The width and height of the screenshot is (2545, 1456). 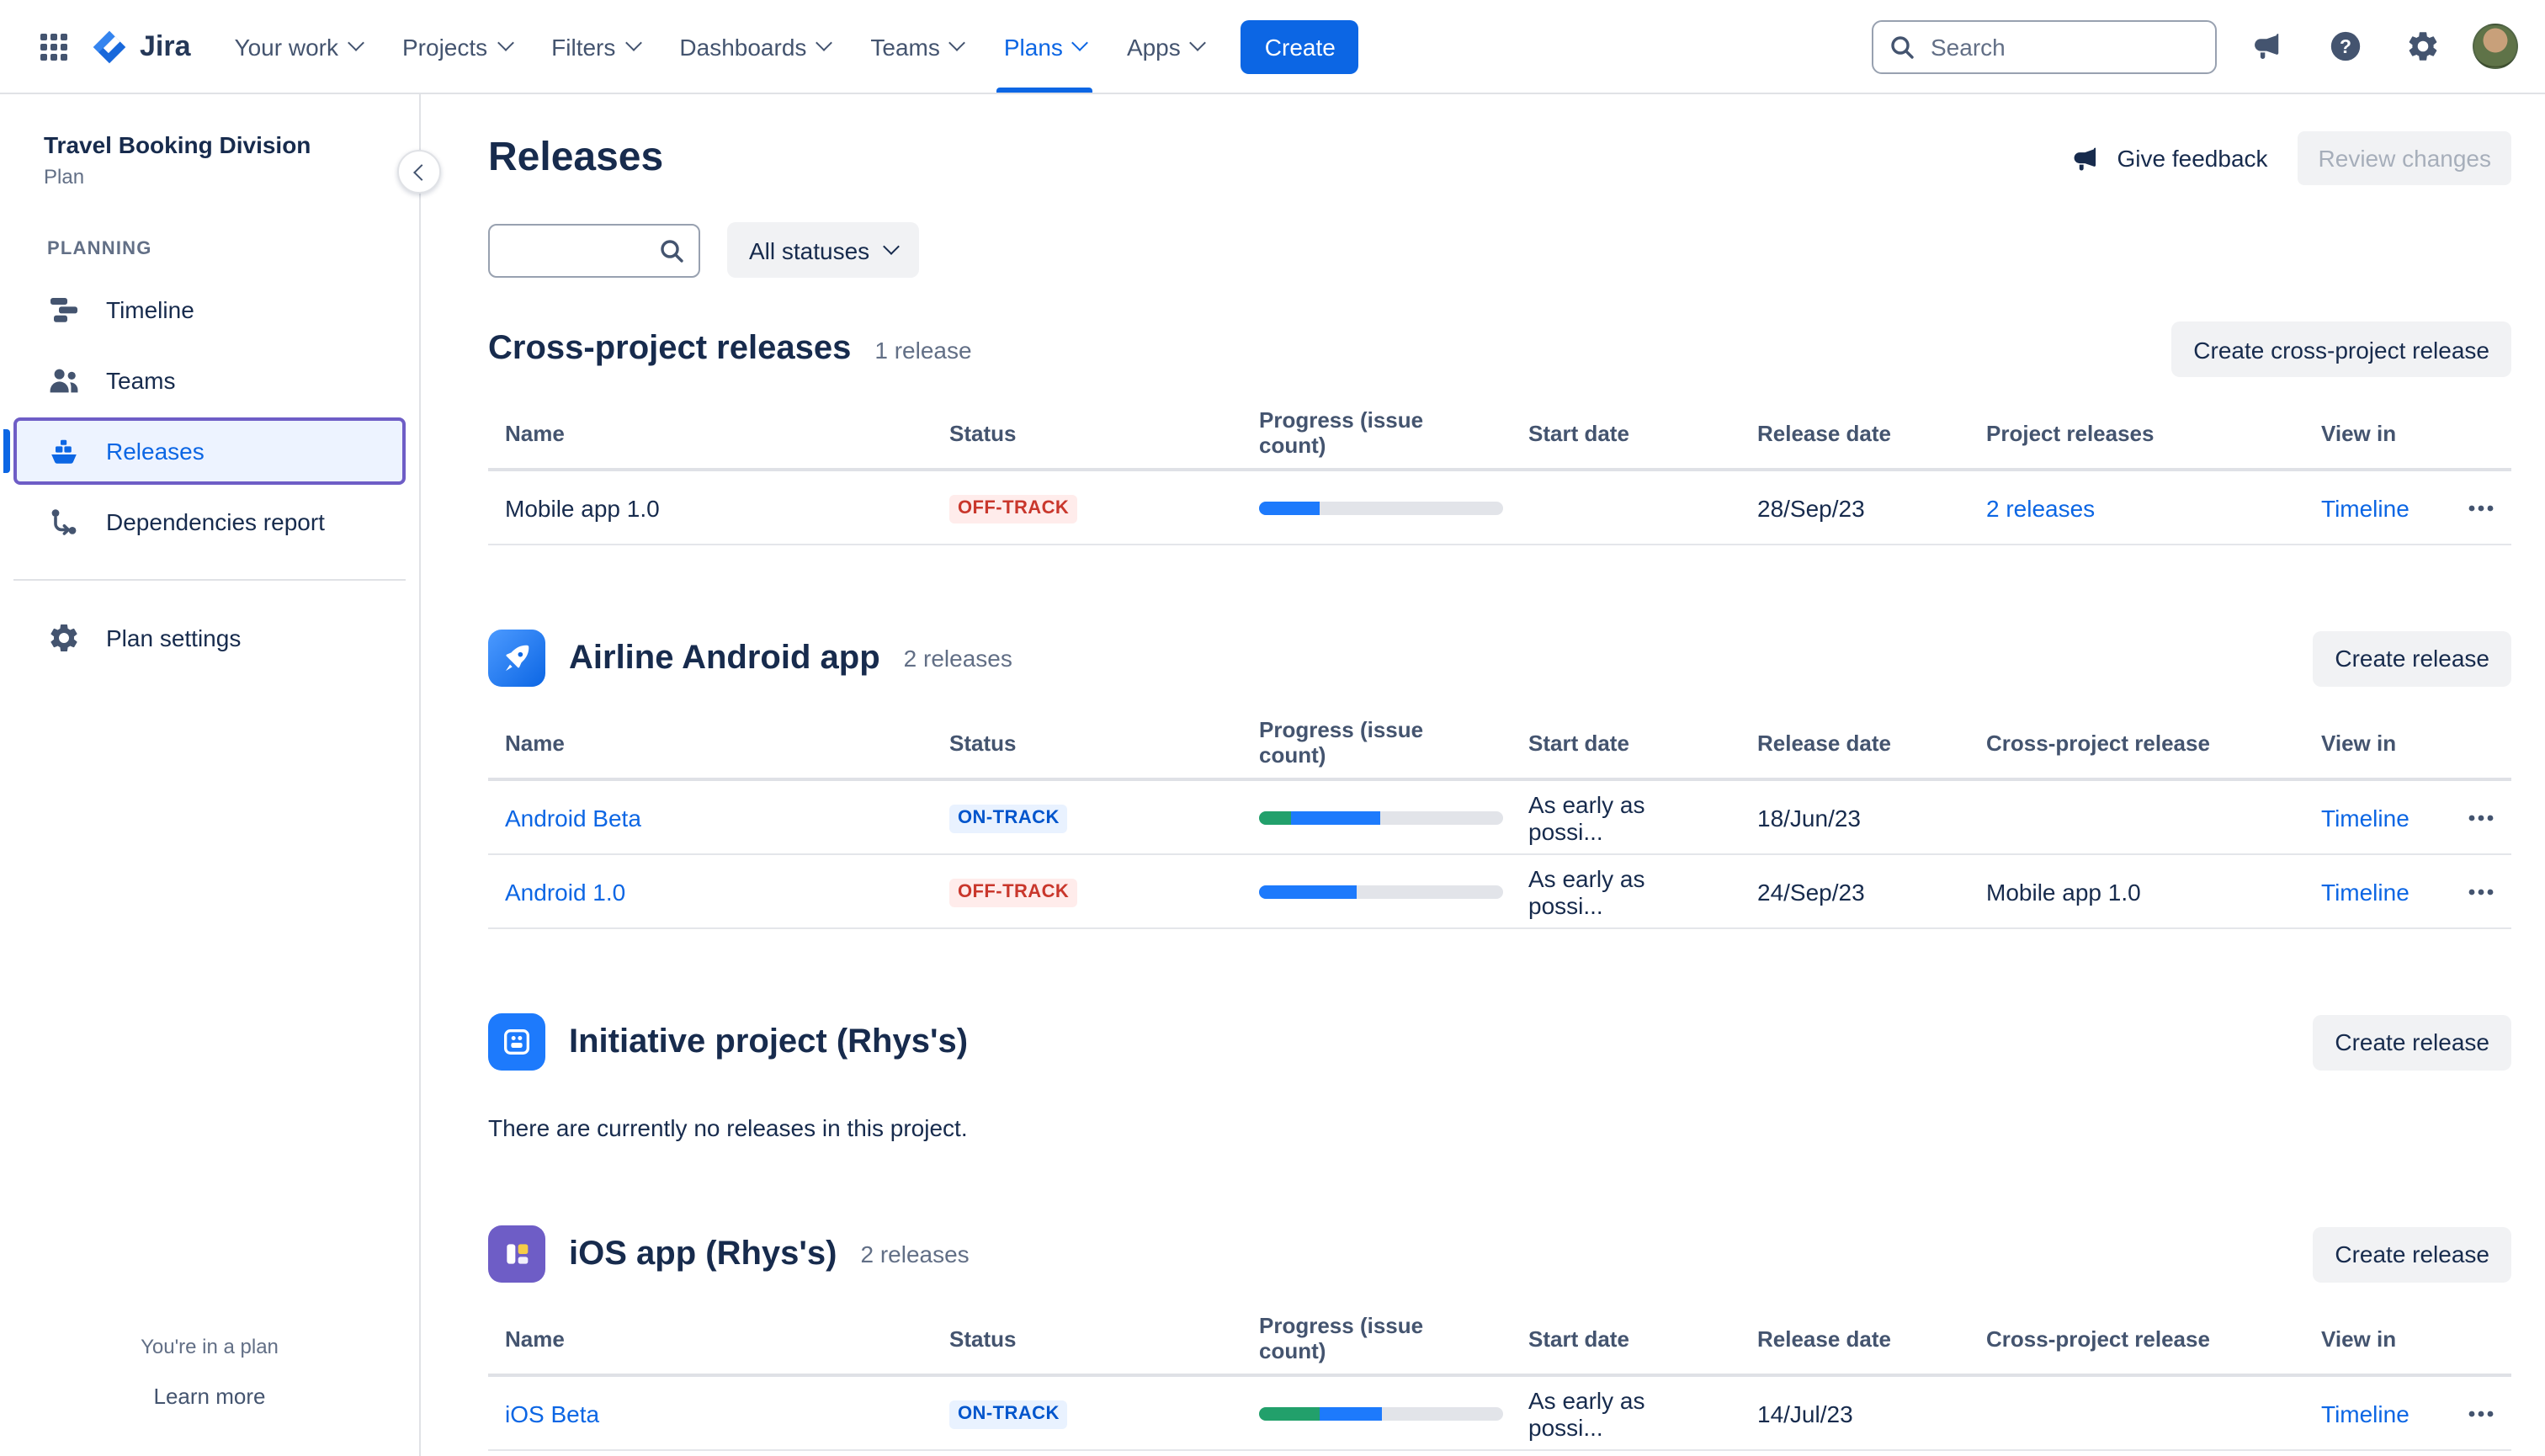 I want to click on release-name-link: Android 1.0, so click(x=565, y=891).